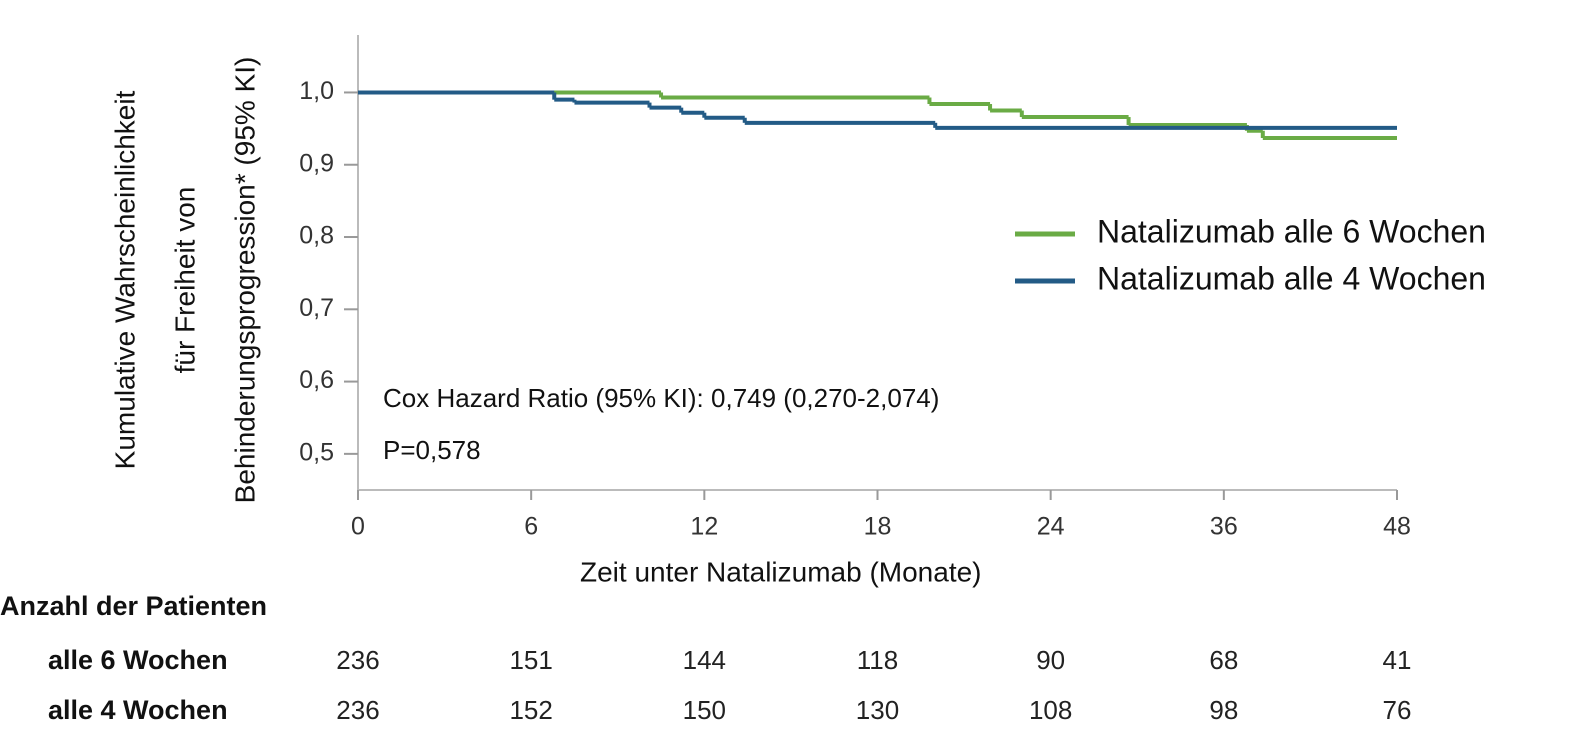  I want to click on risk-count: 76, so click(1397, 710).